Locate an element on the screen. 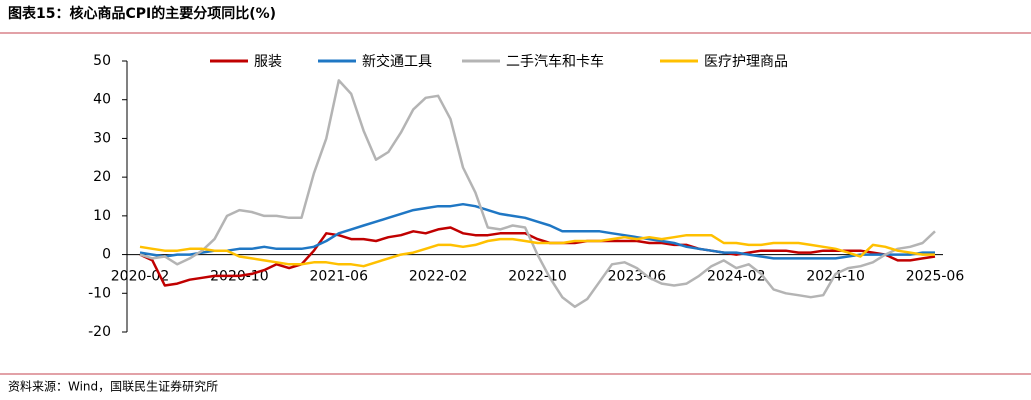  y-tick-label: 20 is located at coordinates (102, 177).